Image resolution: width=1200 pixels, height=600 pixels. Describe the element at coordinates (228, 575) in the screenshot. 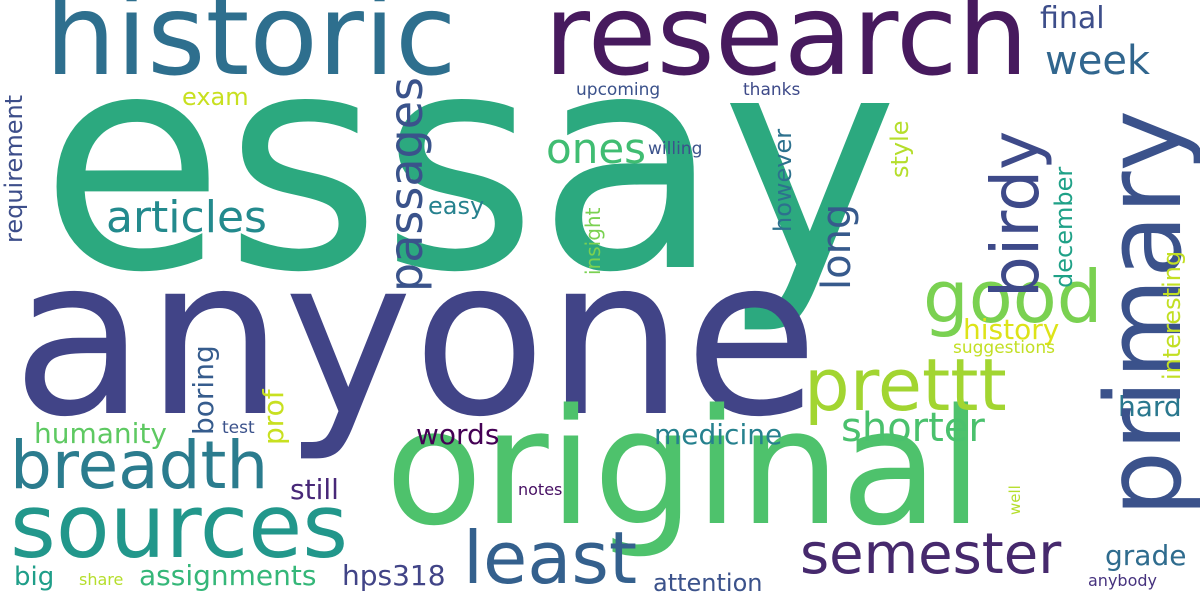

I see `word-assignments: assignments` at that location.